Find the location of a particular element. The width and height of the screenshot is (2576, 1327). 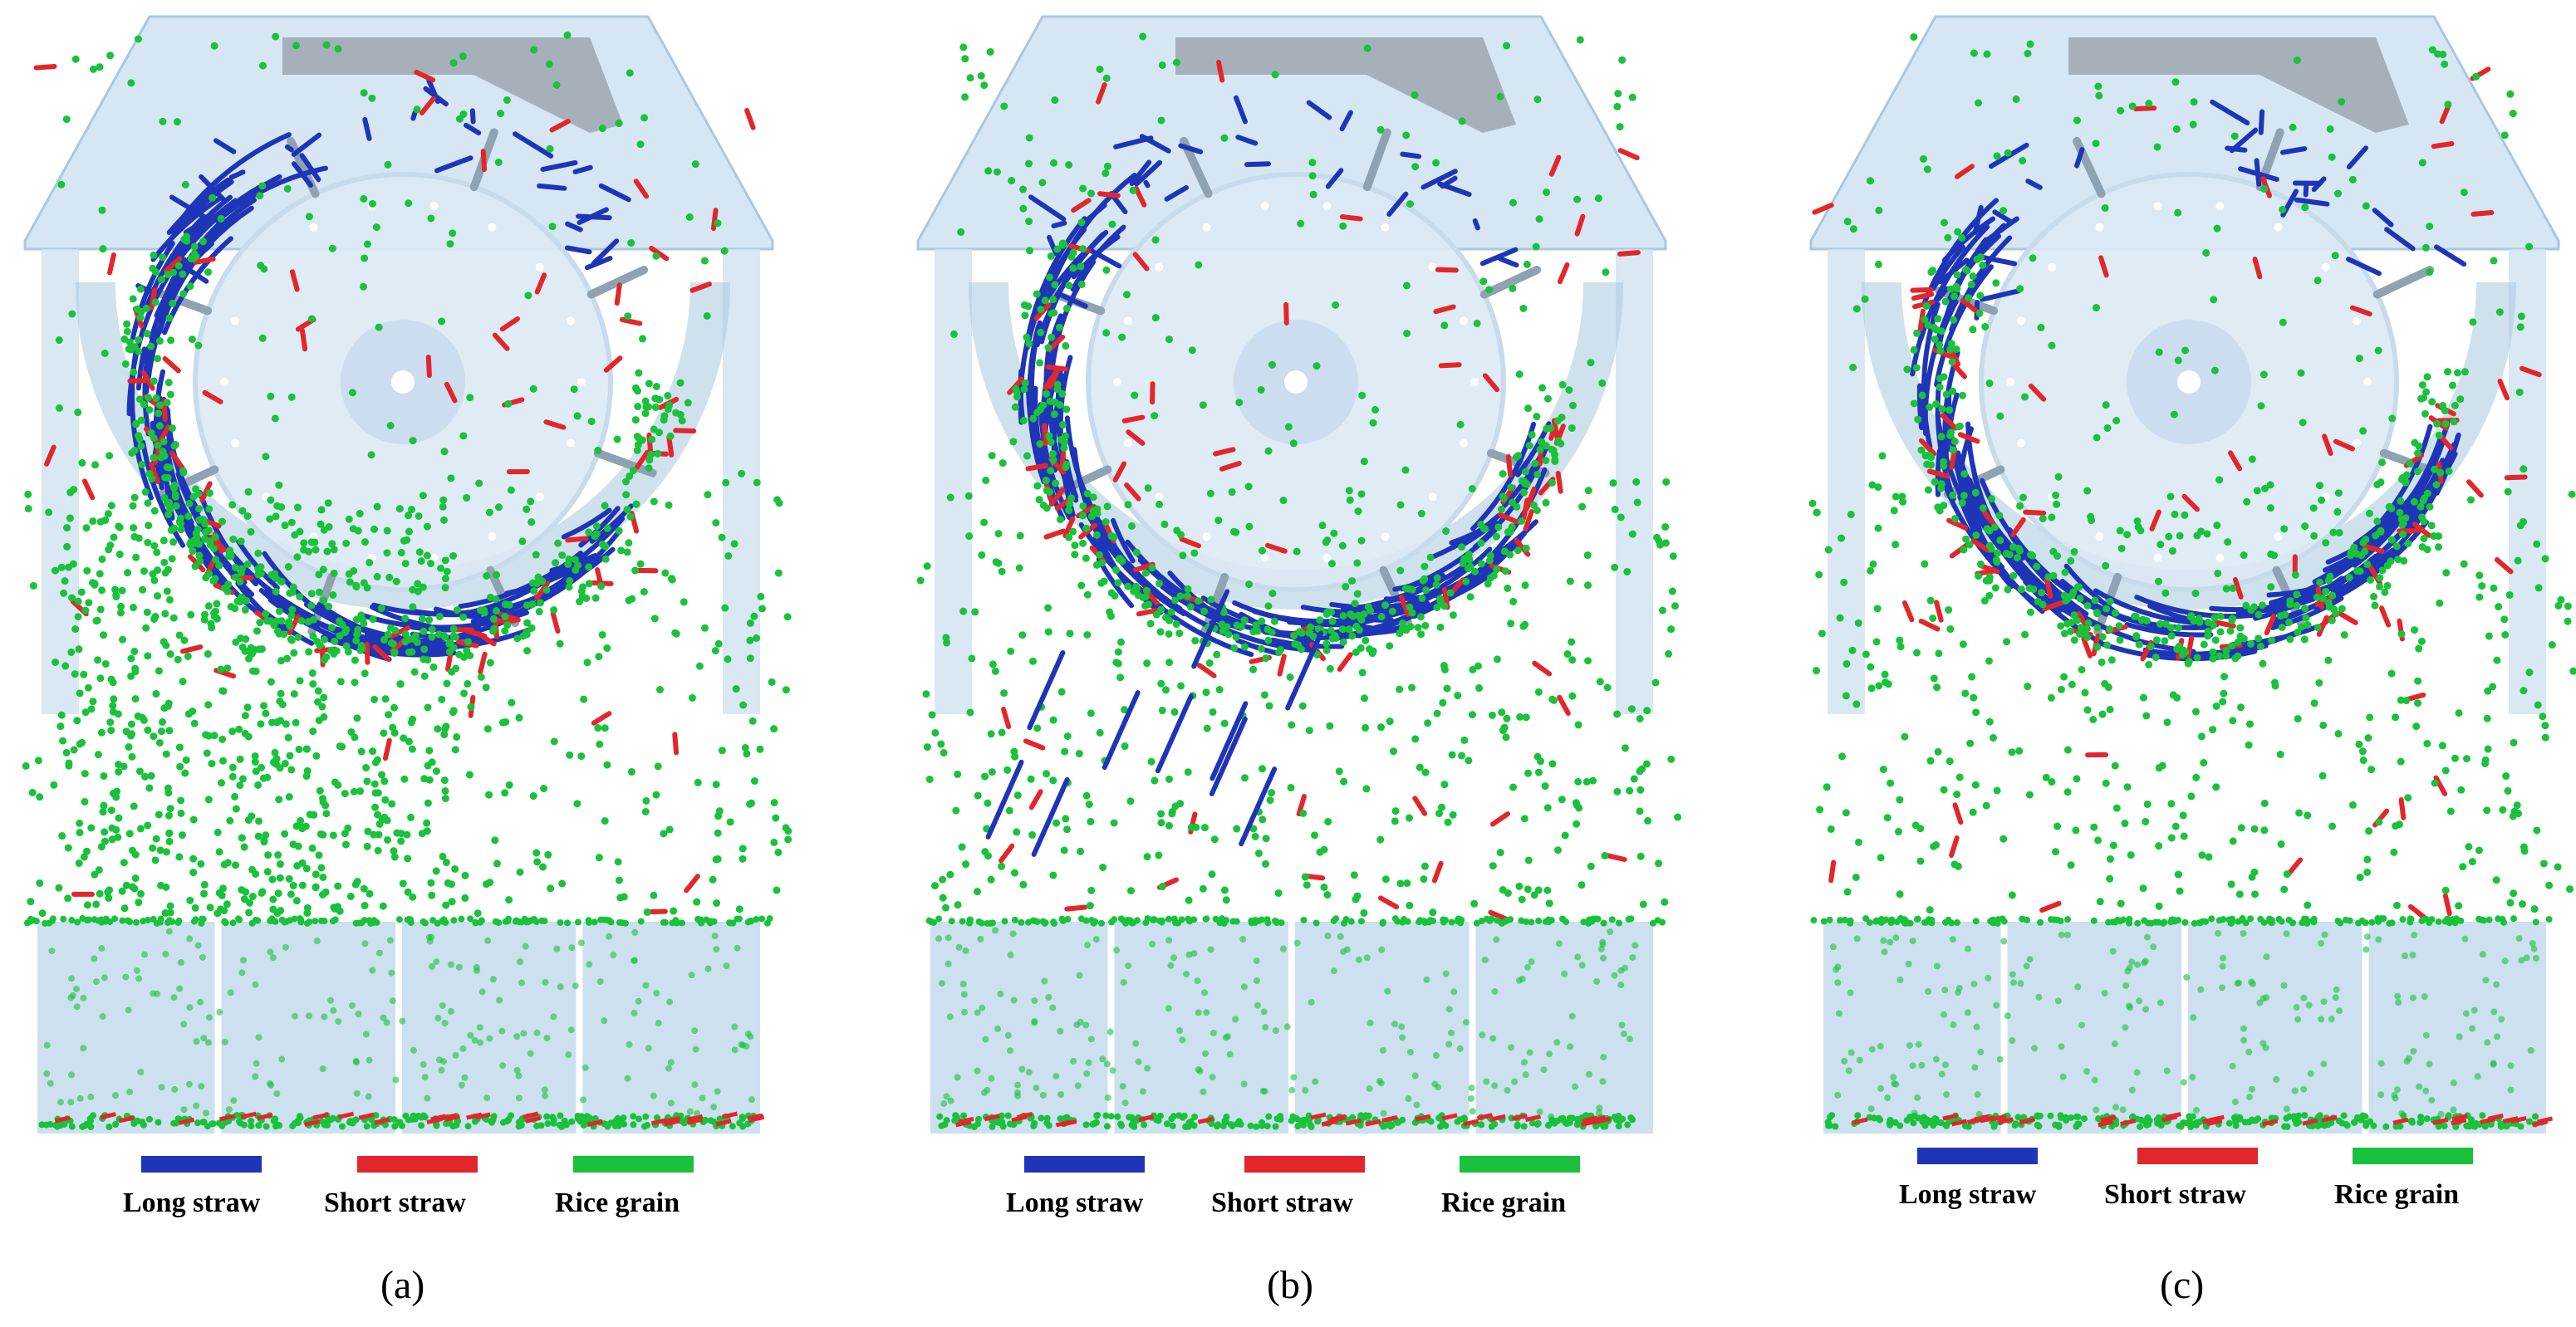

long-straw is located at coordinates (1047, 208).